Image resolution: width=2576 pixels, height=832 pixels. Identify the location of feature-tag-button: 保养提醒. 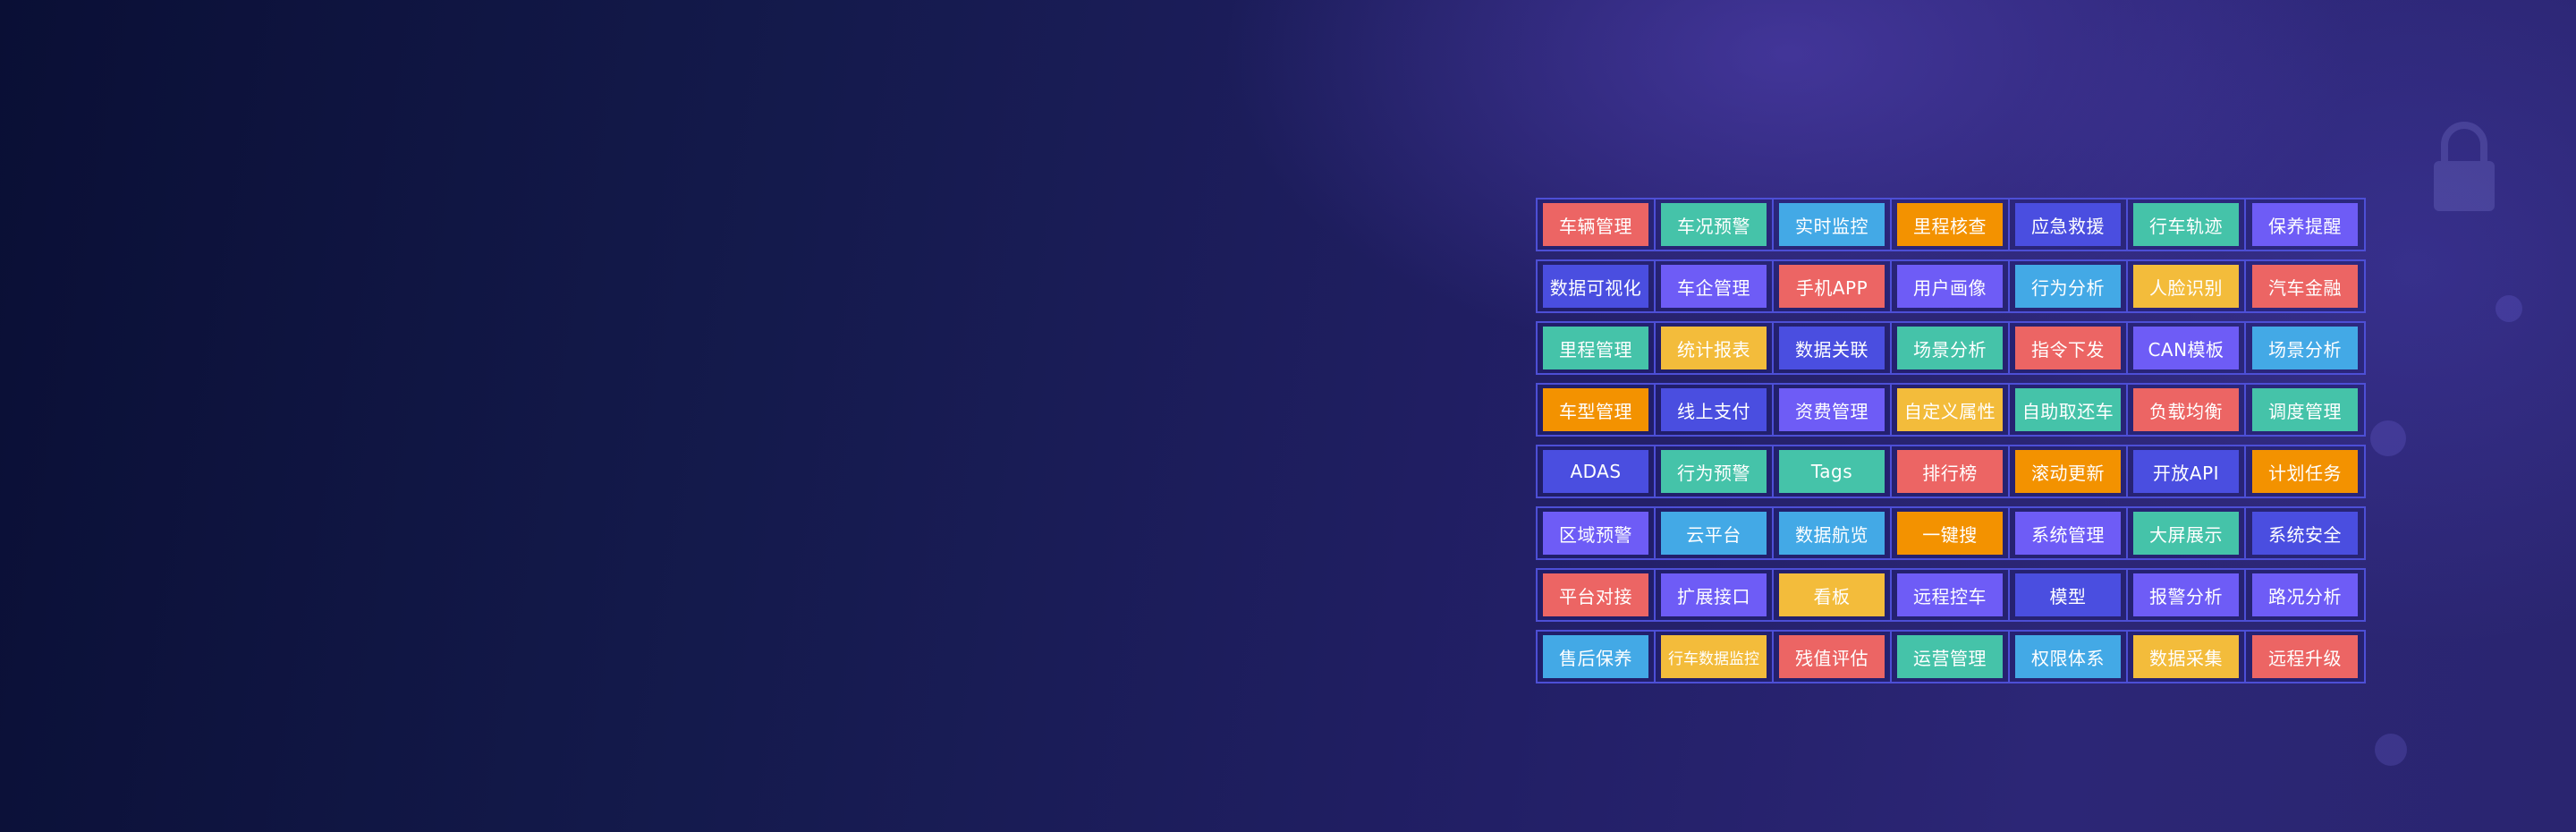
(2305, 224).